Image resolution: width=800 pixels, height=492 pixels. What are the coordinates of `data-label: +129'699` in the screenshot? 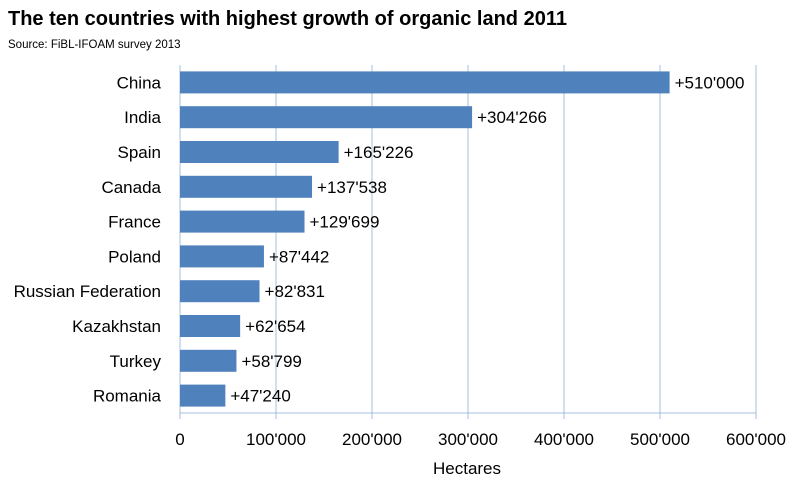 It's located at (345, 222).